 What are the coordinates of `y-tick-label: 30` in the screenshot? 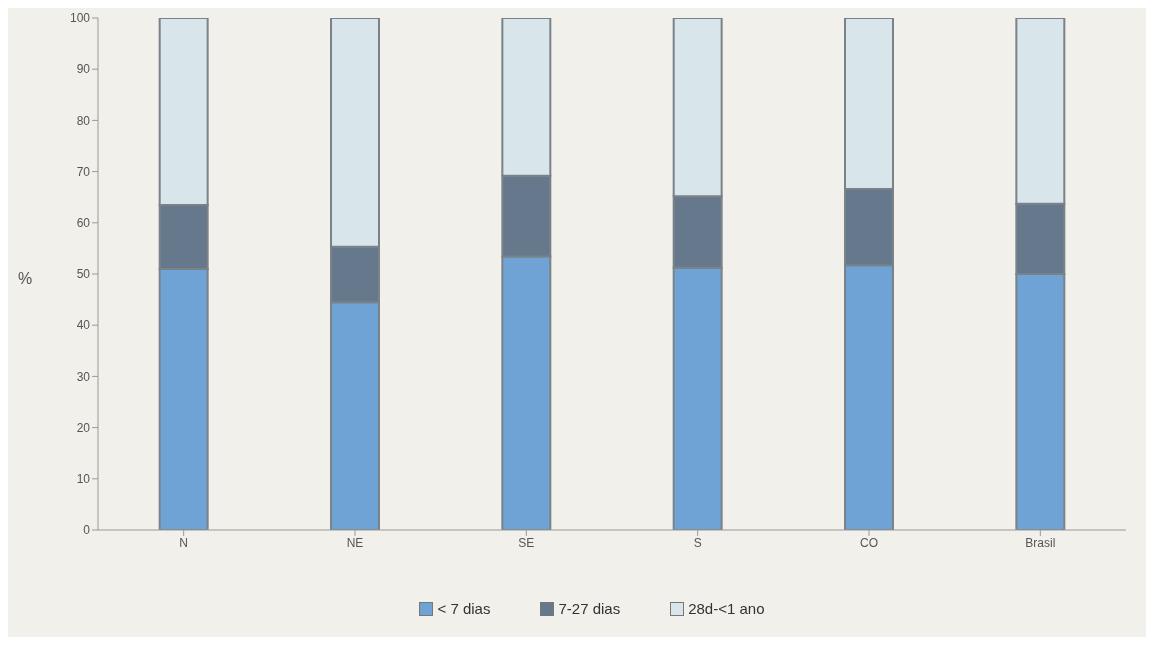 It's located at (83, 376).